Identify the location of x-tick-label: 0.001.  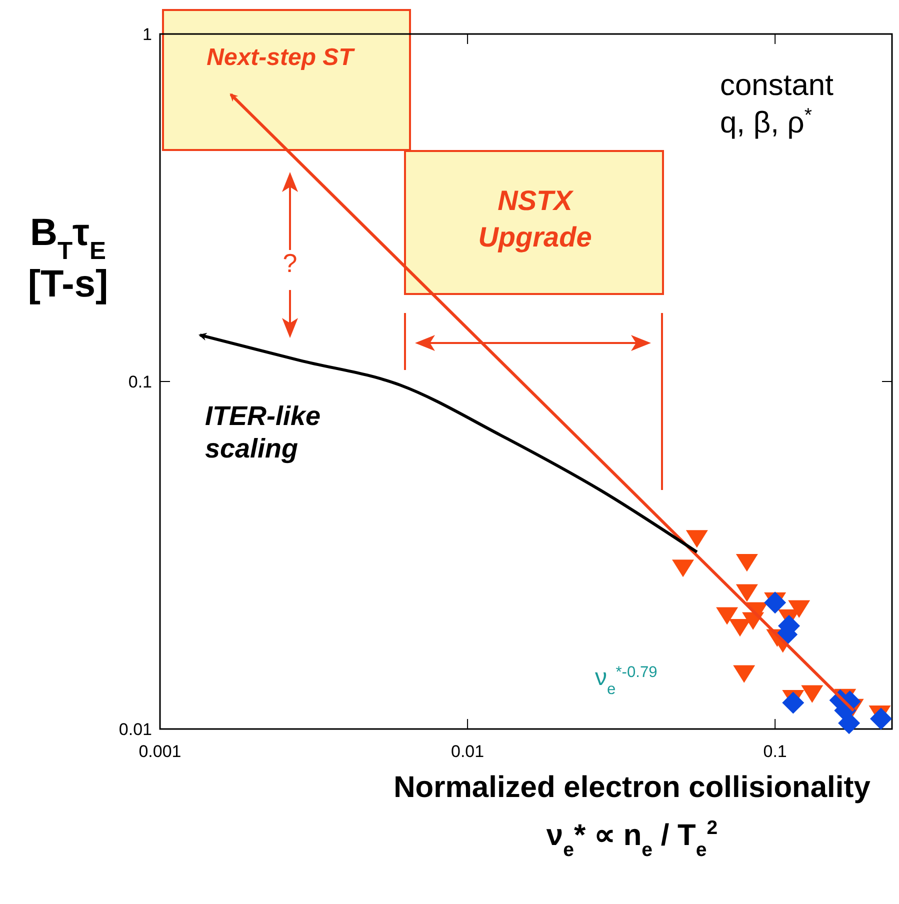
(160, 751).